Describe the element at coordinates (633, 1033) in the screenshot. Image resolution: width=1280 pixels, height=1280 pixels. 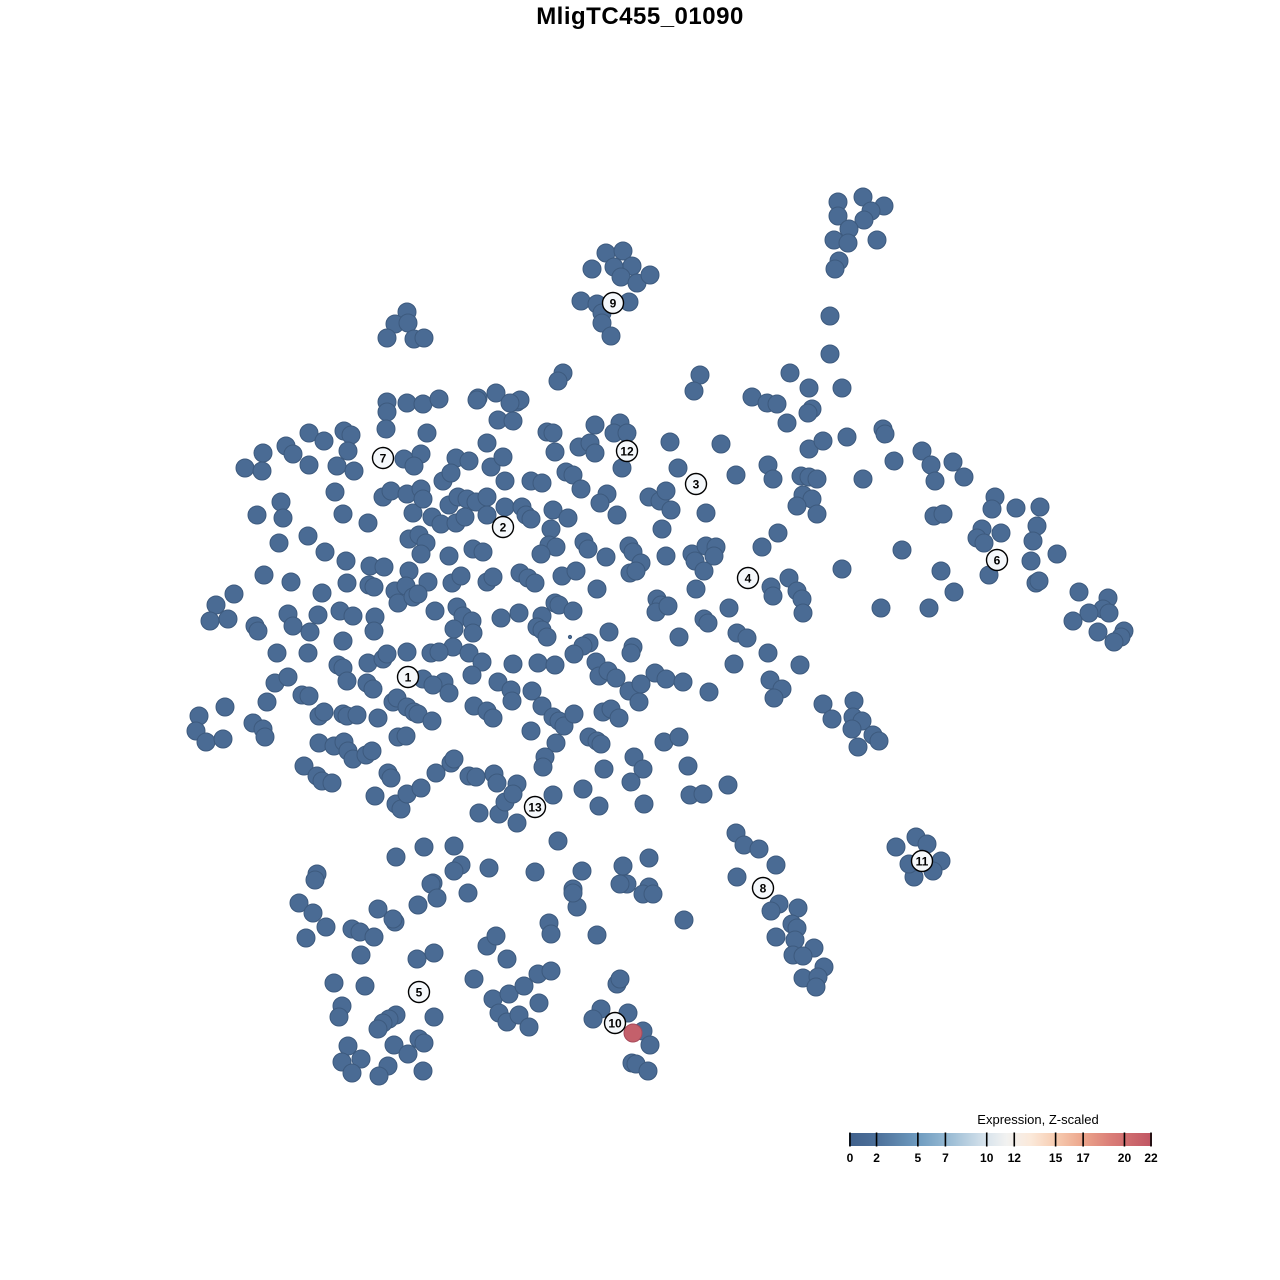
I see `highlighted-data-point` at that location.